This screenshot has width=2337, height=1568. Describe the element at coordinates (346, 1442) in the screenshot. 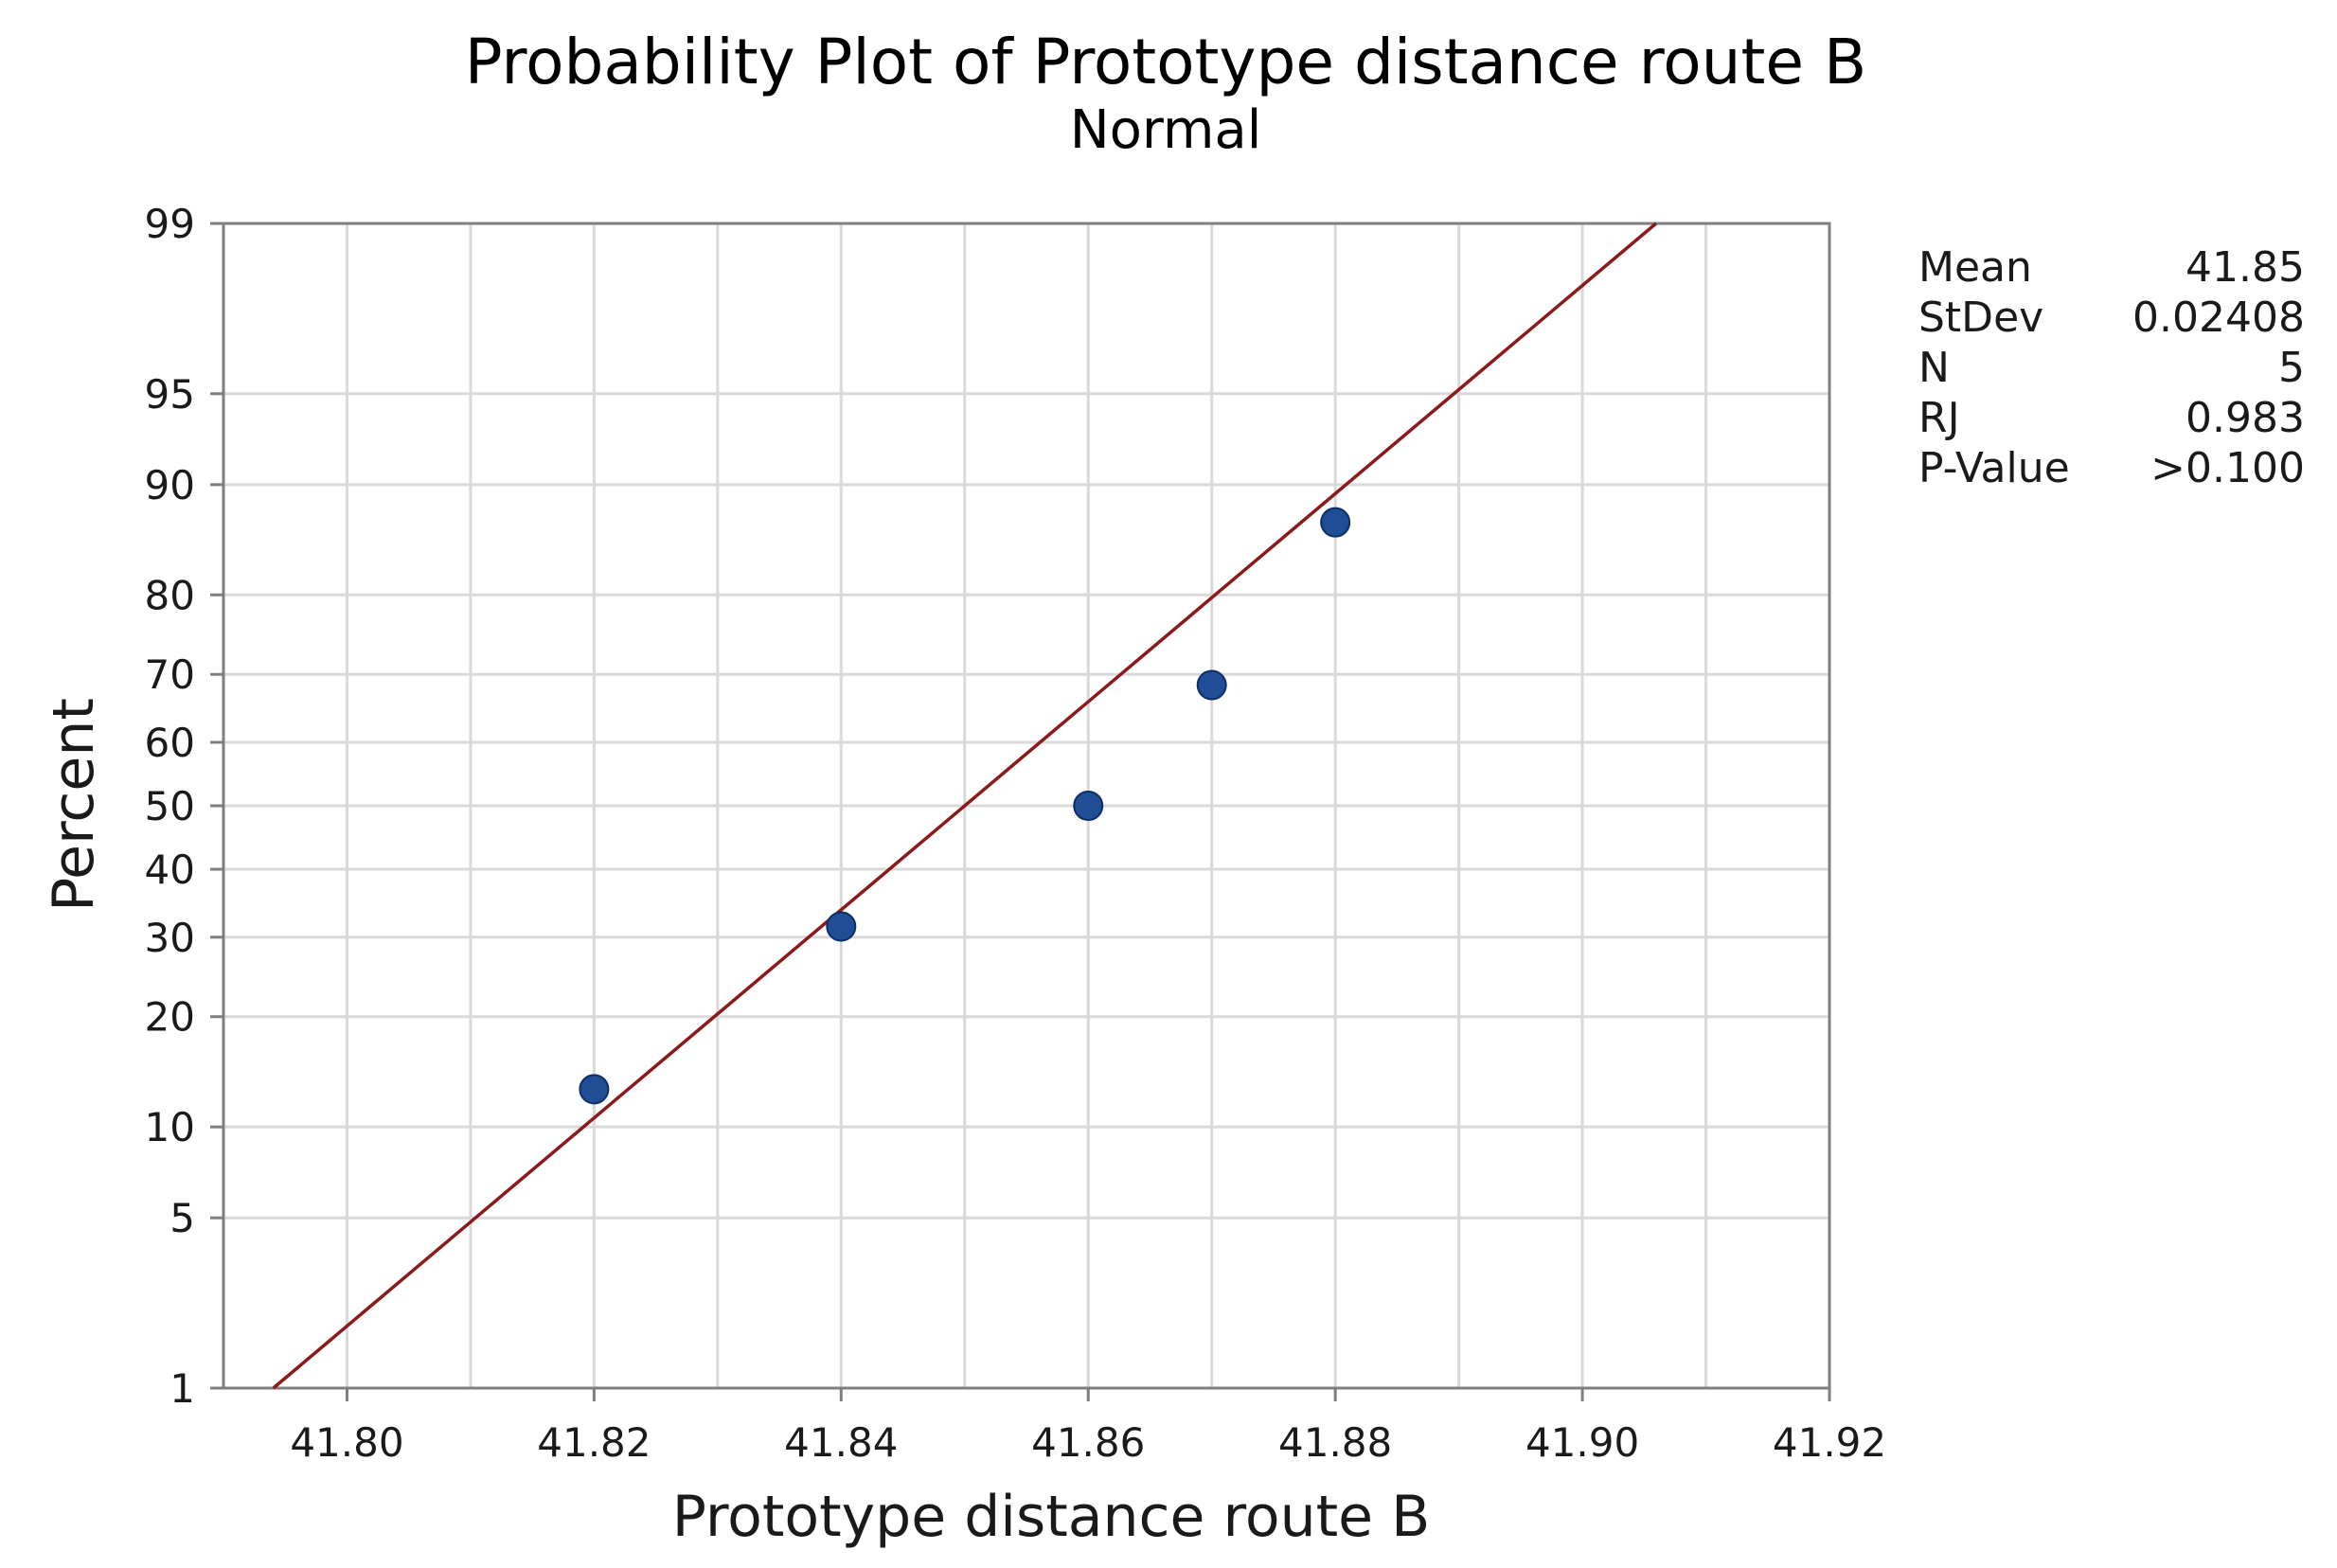

I see `x-tick-label: 41.80` at that location.